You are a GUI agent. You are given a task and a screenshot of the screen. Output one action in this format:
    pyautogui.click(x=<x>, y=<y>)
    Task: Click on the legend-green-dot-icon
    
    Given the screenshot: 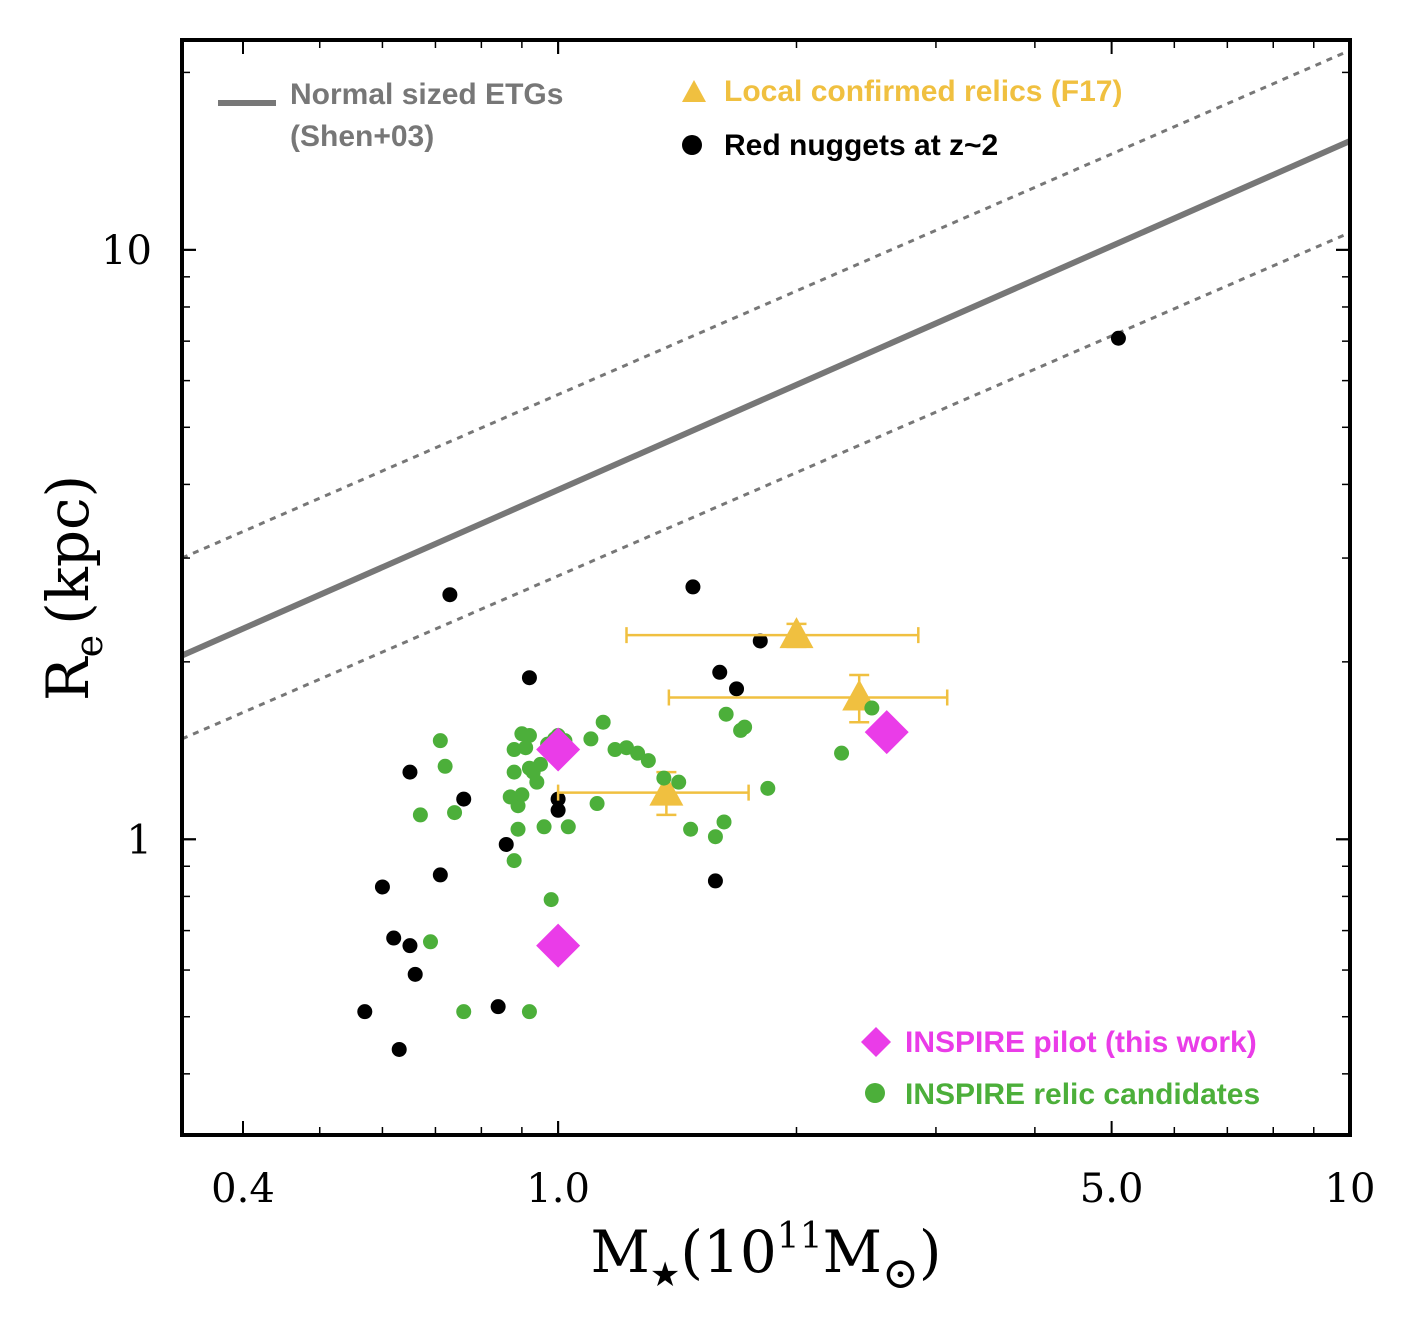 What is the action you would take?
    pyautogui.click(x=875, y=1093)
    